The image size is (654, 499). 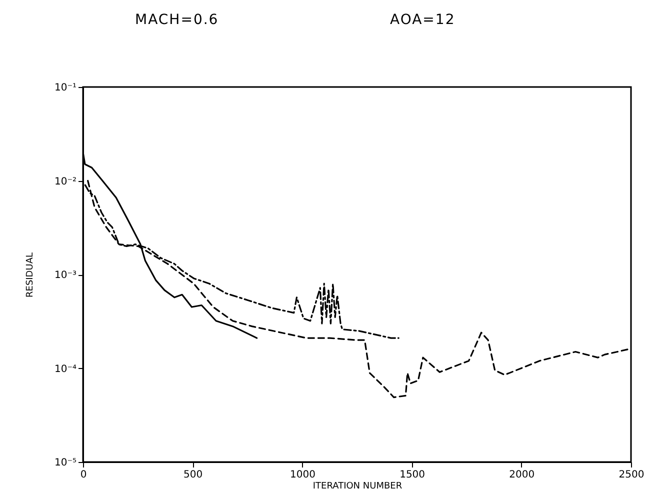 What do you see at coordinates (522, 475) in the screenshot?
I see `x-tick-label: 2000` at bounding box center [522, 475].